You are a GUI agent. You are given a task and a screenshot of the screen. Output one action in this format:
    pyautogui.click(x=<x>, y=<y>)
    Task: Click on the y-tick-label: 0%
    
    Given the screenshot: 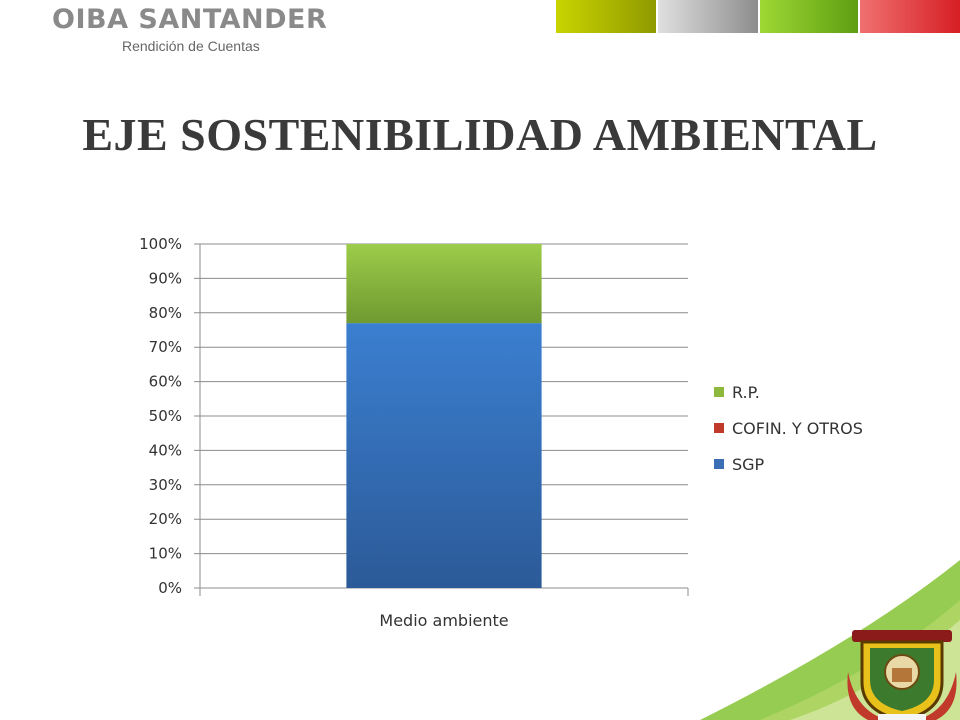 What is the action you would take?
    pyautogui.click(x=170, y=588)
    